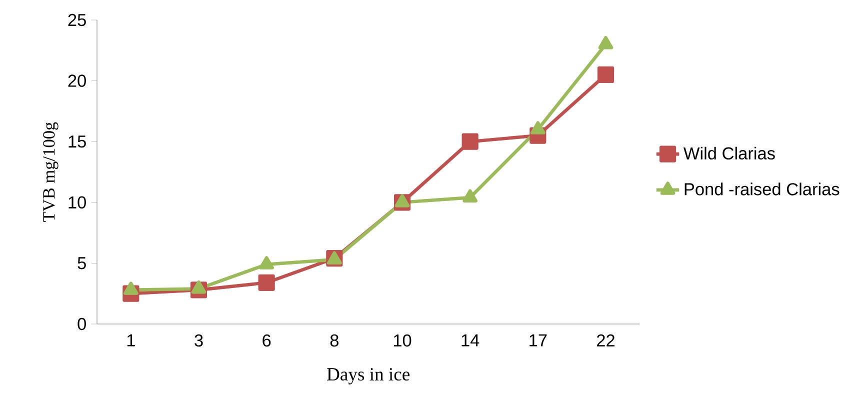  What do you see at coordinates (131, 340) in the screenshot?
I see `x-tick-label: 1` at bounding box center [131, 340].